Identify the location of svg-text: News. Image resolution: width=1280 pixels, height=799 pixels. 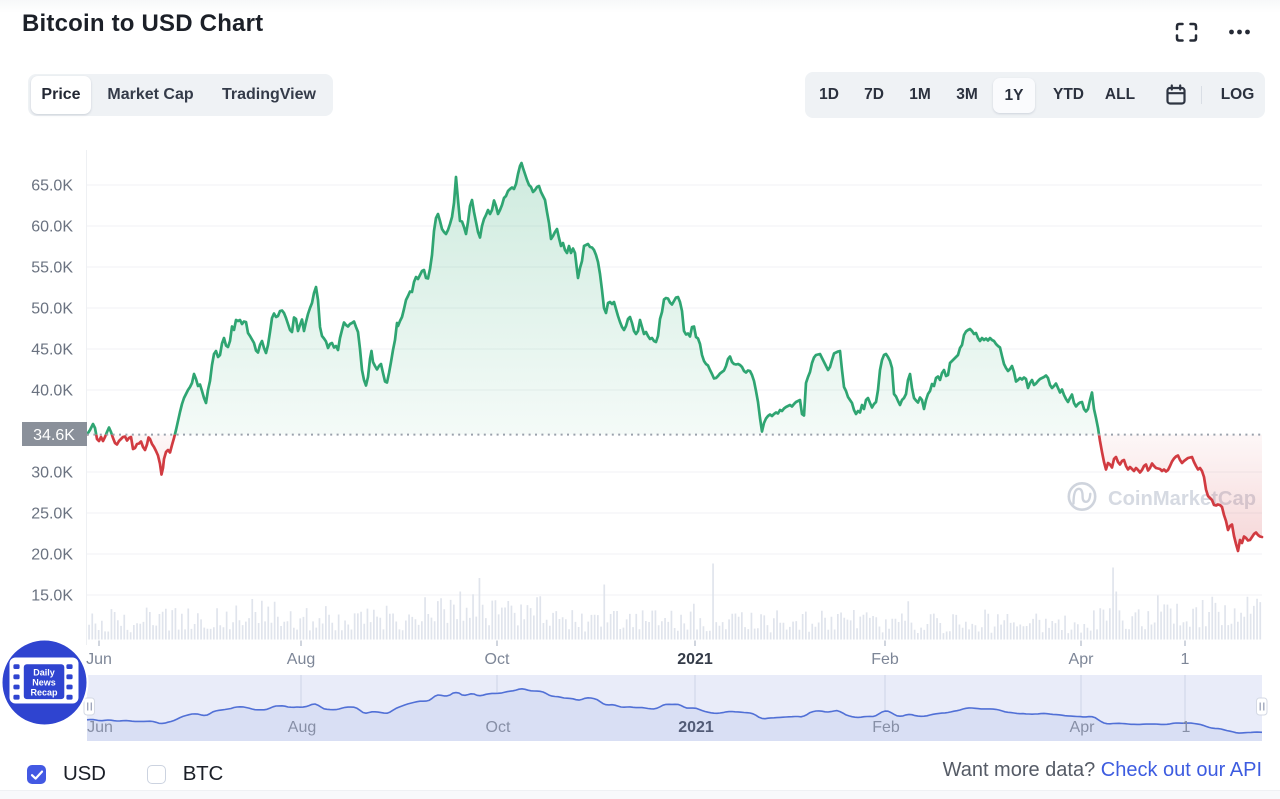
(44, 683).